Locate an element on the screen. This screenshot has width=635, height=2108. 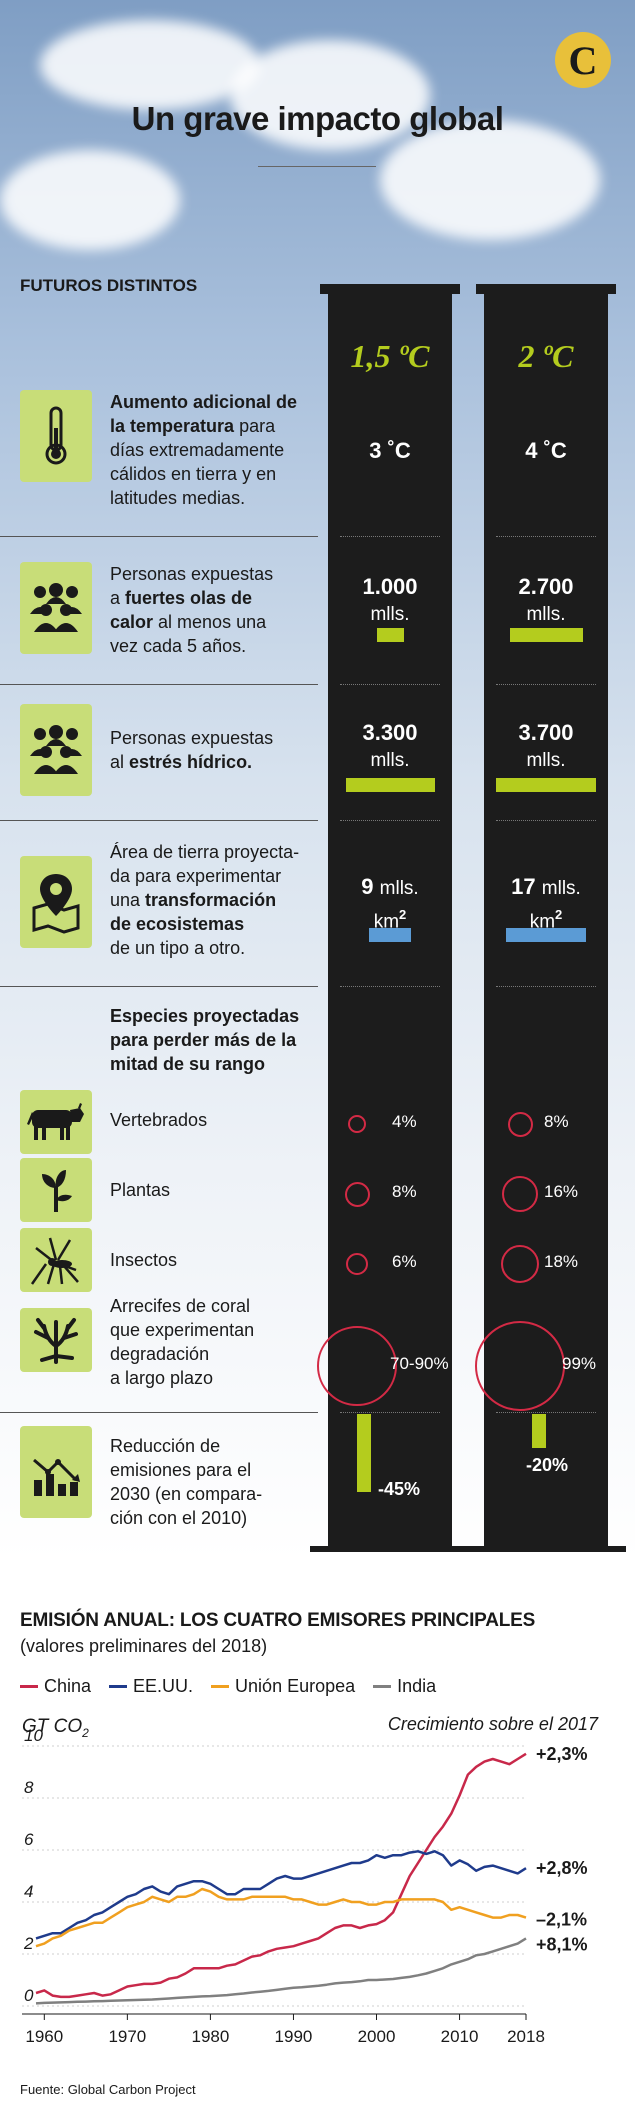
column-header-2: 2 ºC is located at coordinates (546, 356).